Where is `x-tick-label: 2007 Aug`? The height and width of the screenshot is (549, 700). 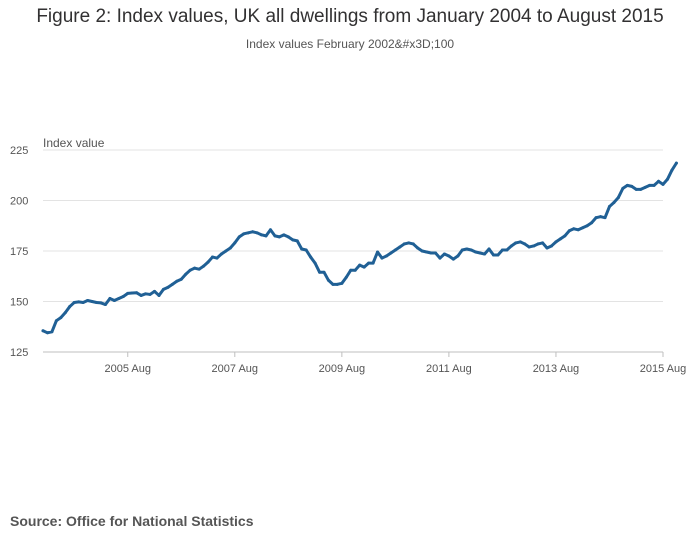
x-tick-label: 2007 Aug is located at coordinates (235, 369).